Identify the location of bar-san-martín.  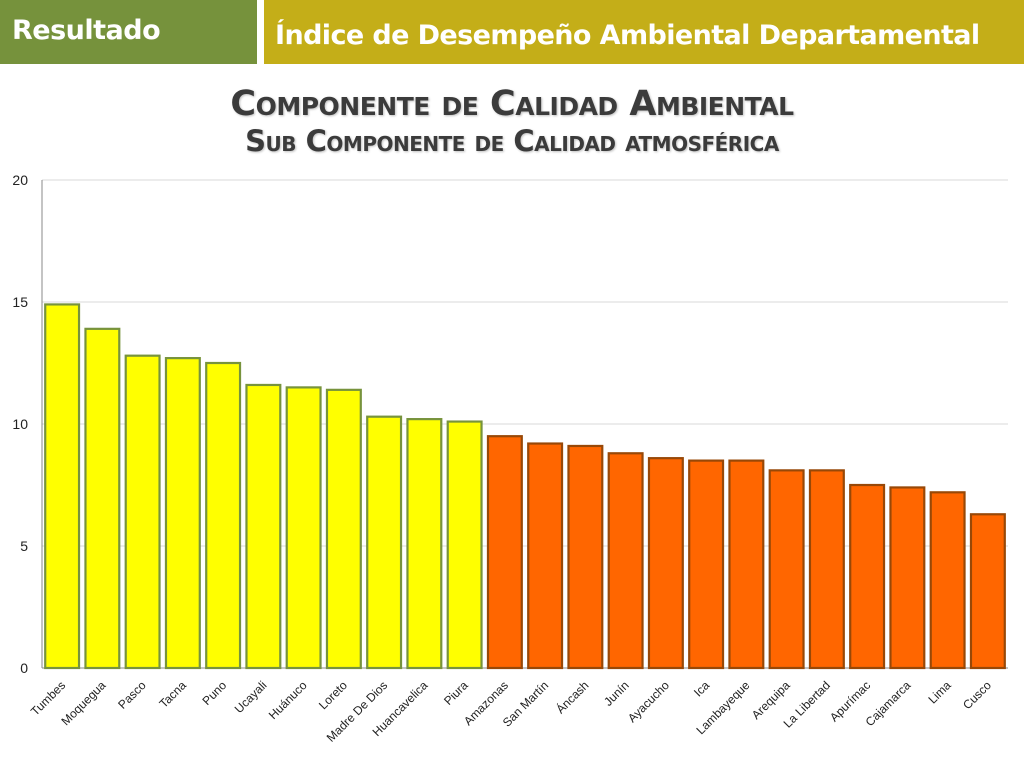
(545, 556).